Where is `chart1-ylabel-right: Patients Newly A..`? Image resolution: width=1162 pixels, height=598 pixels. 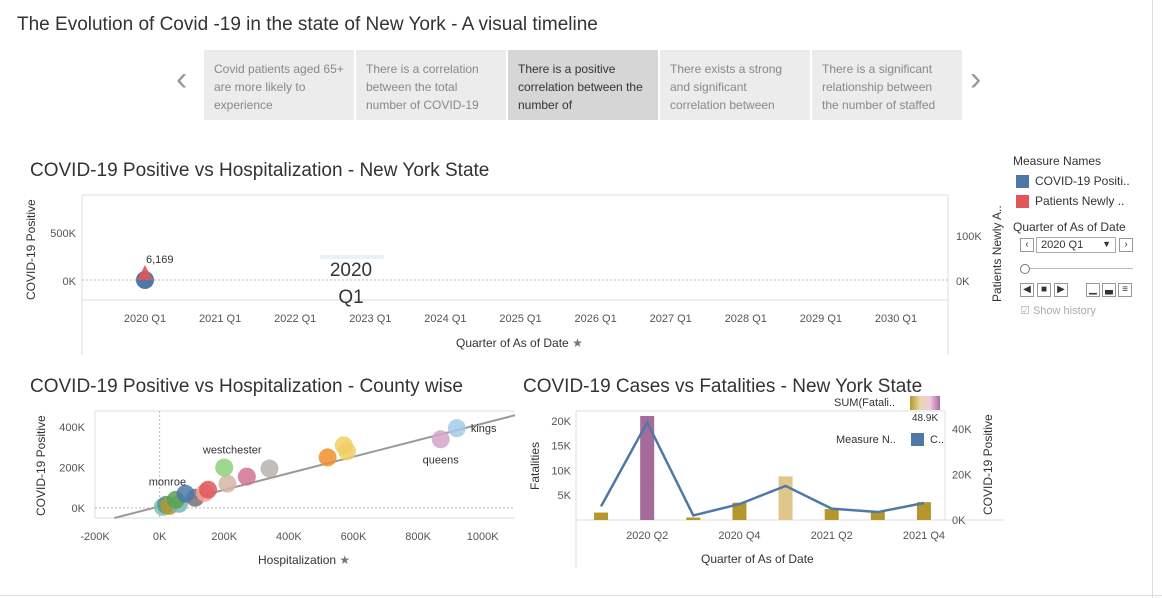
chart1-ylabel-right: Patients Newly A.. is located at coordinates (997, 253).